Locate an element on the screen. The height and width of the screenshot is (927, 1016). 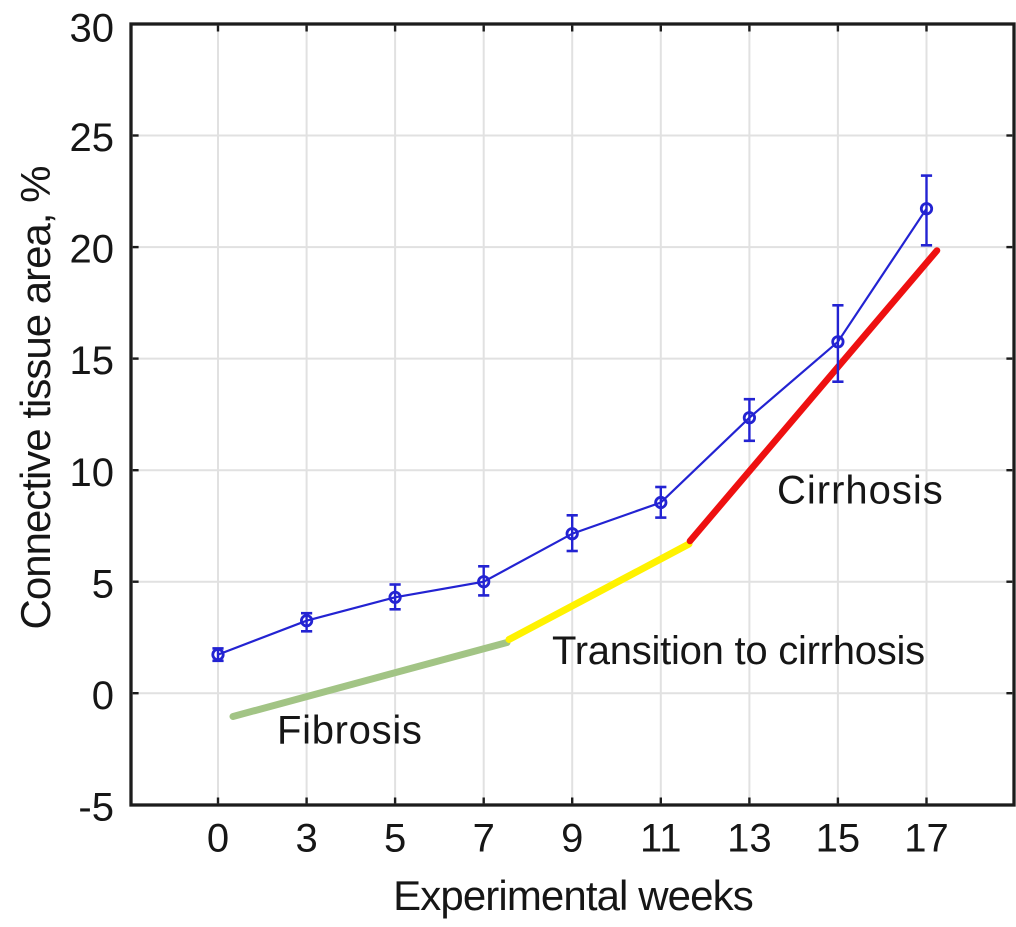
svg-text: Connective tissue area, % is located at coordinates (35, 398).